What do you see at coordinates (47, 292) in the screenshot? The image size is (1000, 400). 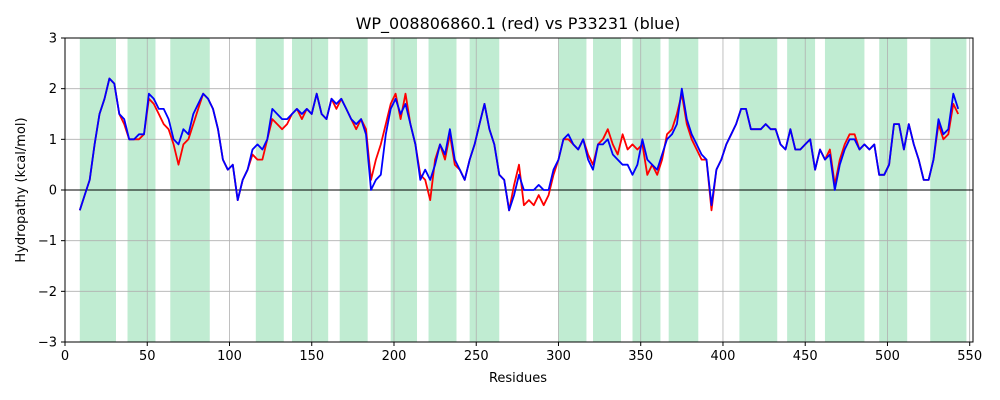 I see `y-tick-label-1: −2` at bounding box center [47, 292].